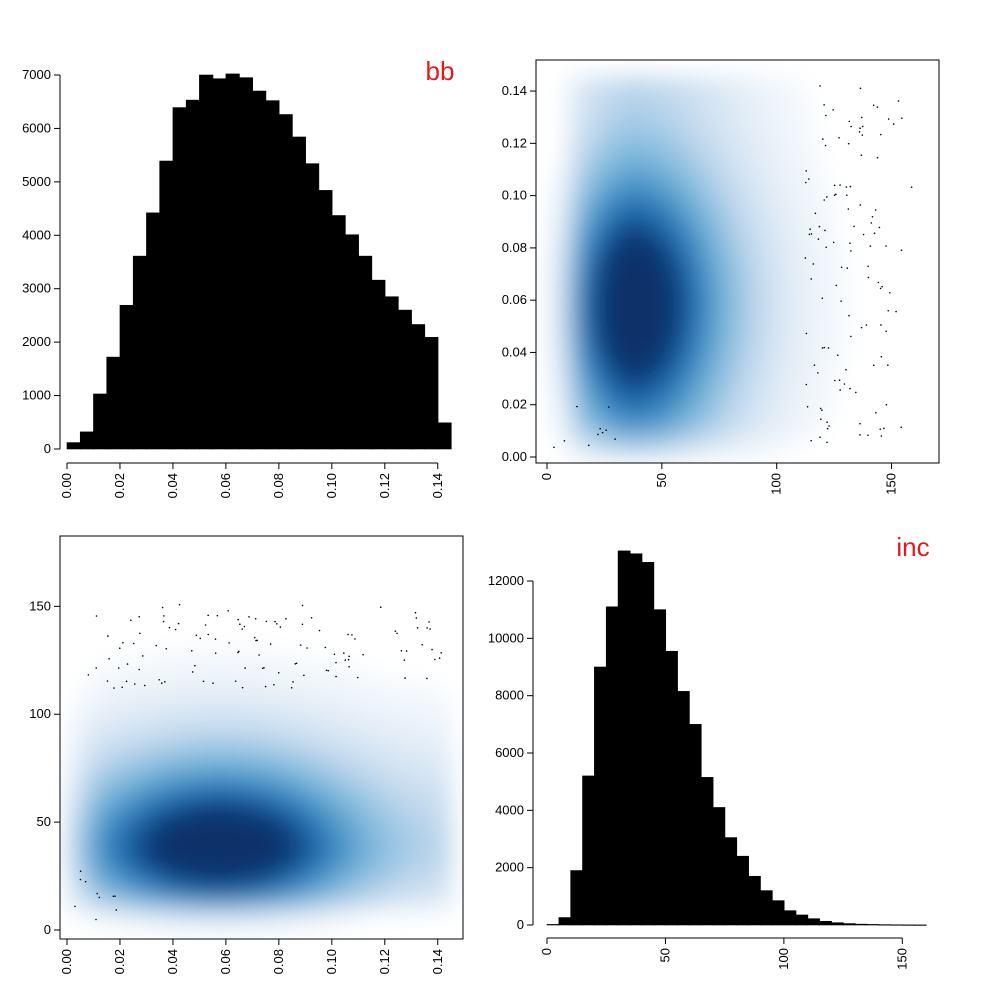  I want to click on bb-histogram-x-tick-label: 0.02, so click(119, 485).